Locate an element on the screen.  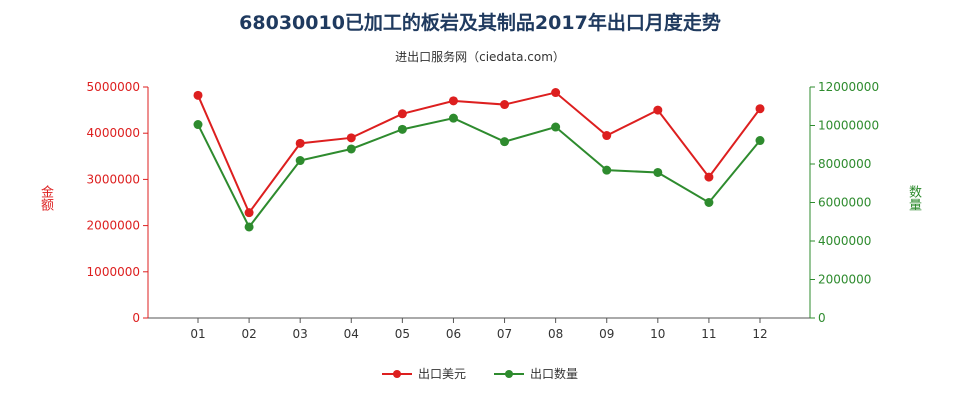
x-tick-label: 01 is located at coordinates (197, 334).